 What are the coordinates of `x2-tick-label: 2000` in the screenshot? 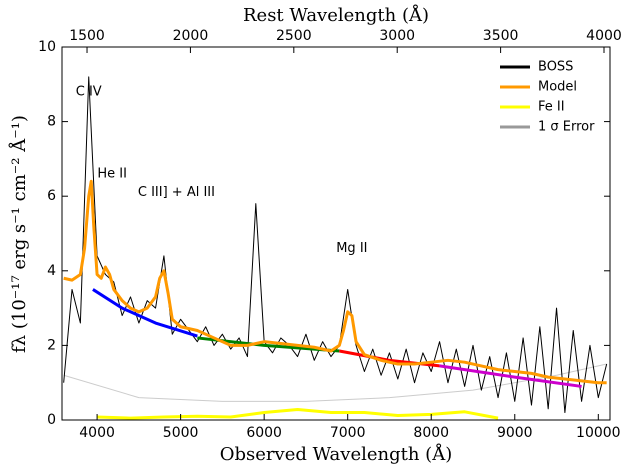 It's located at (191, 36).